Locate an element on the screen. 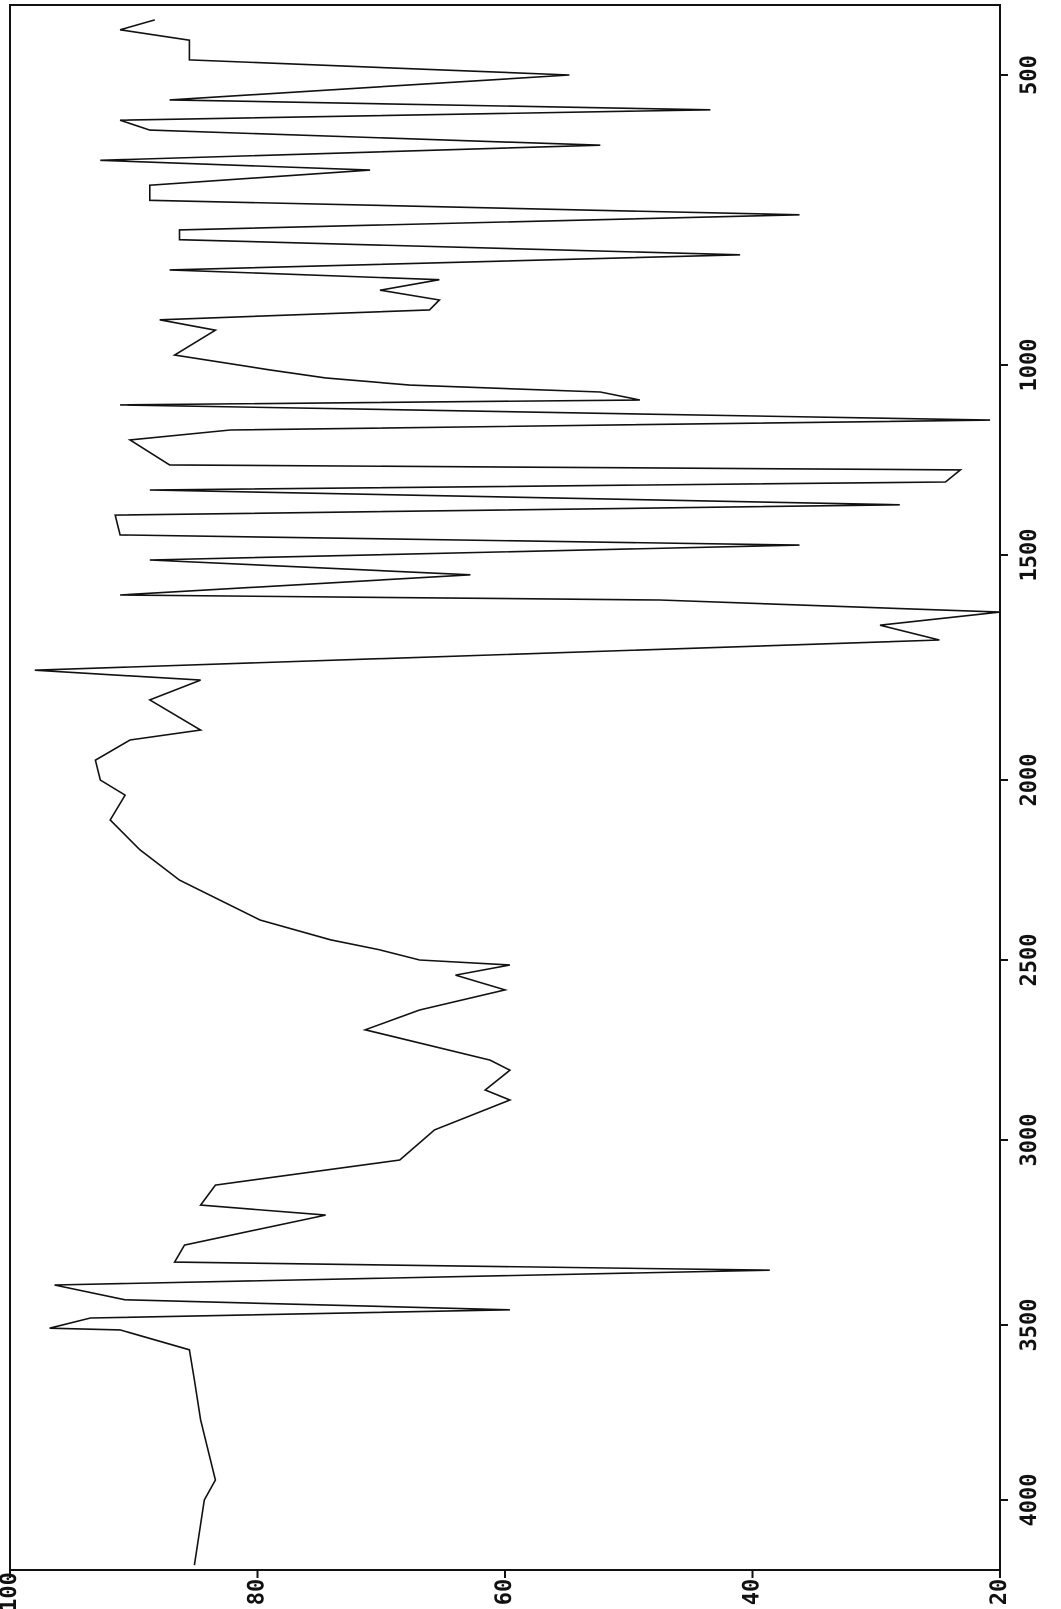 The width and height of the screenshot is (1061, 1609). x-tick-label: 2000 is located at coordinates (1029, 780).